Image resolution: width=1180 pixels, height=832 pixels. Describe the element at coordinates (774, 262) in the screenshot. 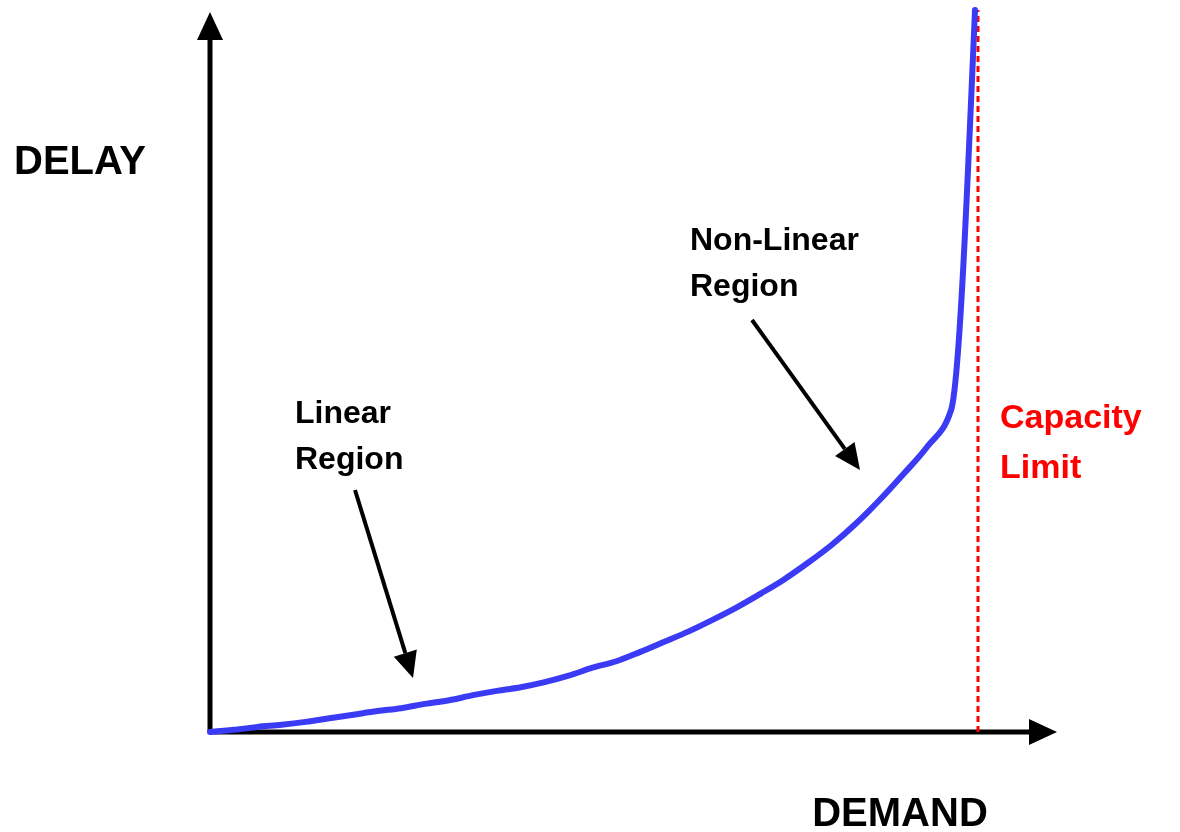

I see `annotation: Non-Linear Region` at that location.